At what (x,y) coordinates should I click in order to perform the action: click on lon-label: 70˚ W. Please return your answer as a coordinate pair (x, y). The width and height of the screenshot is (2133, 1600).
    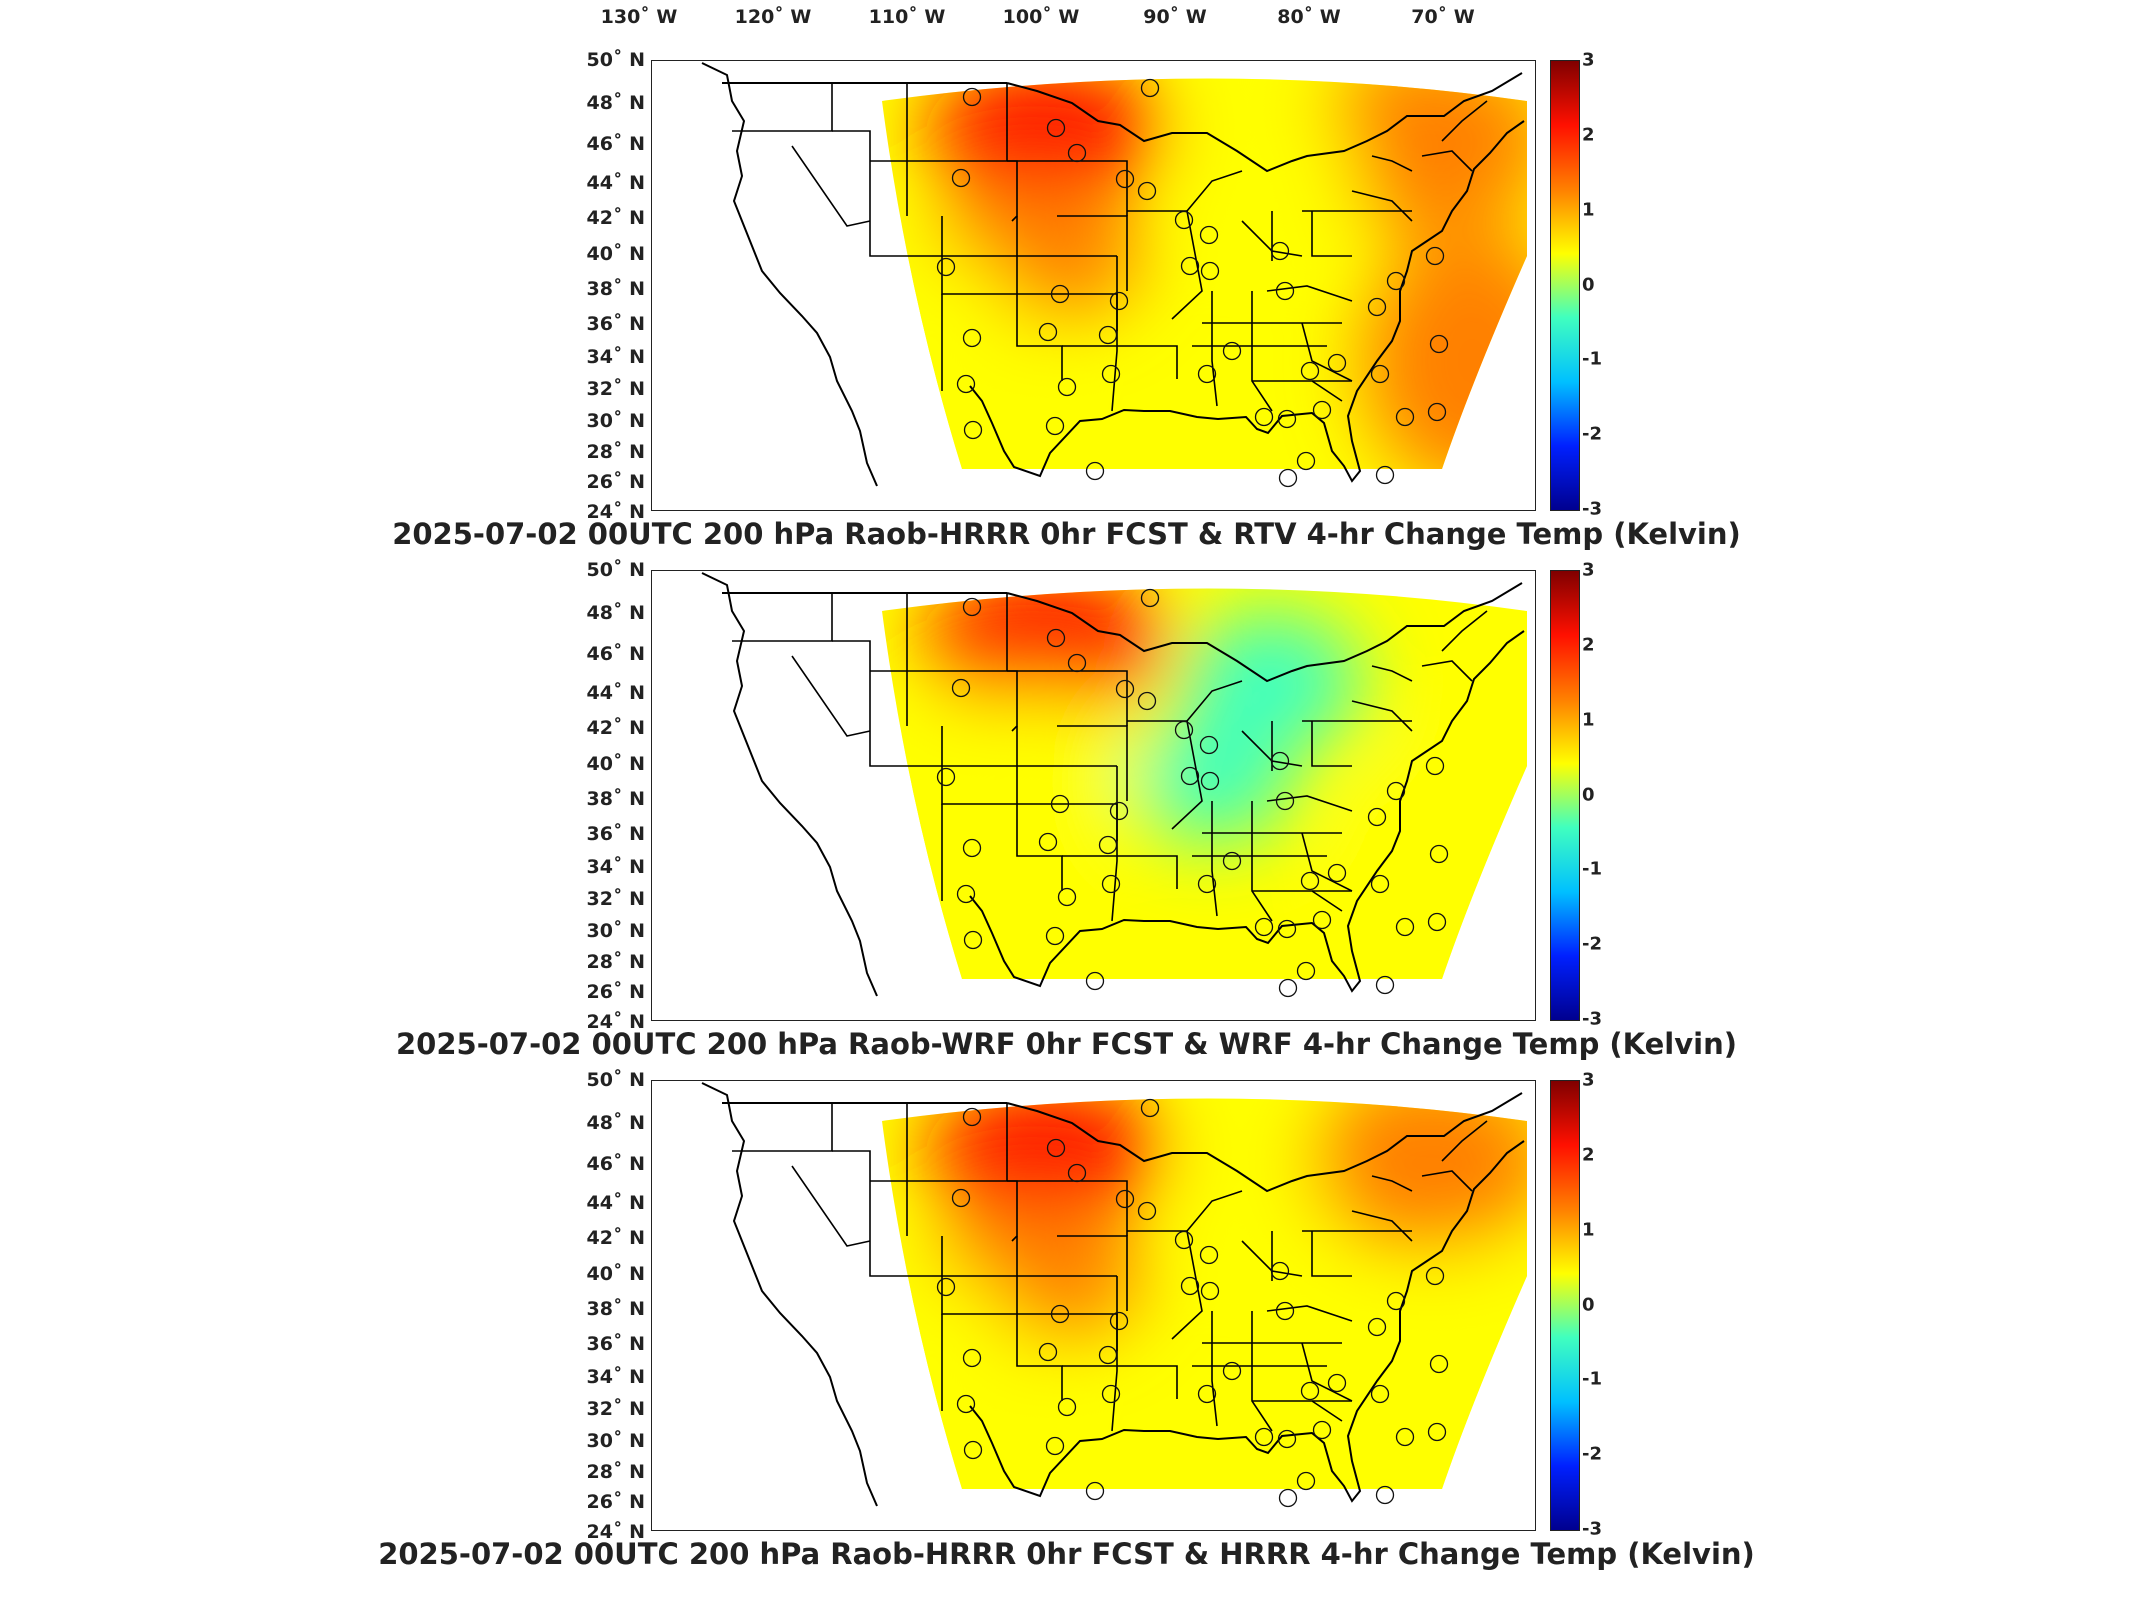
    Looking at the image, I should click on (1443, 17).